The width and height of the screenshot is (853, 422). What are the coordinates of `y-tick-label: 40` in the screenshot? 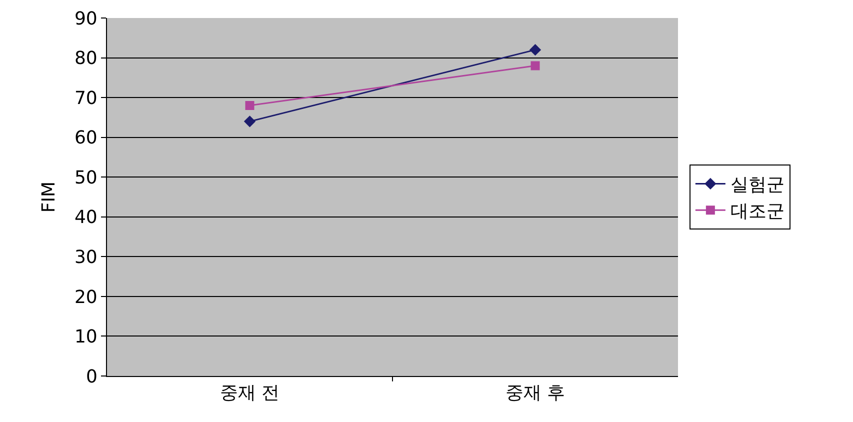 It's located at (86, 217).